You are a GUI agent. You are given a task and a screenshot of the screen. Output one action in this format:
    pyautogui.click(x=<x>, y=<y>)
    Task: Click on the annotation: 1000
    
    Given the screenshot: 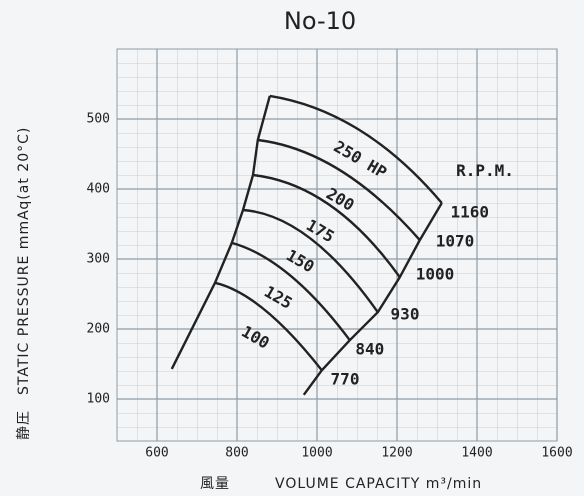 What is the action you would take?
    pyautogui.click(x=435, y=274)
    